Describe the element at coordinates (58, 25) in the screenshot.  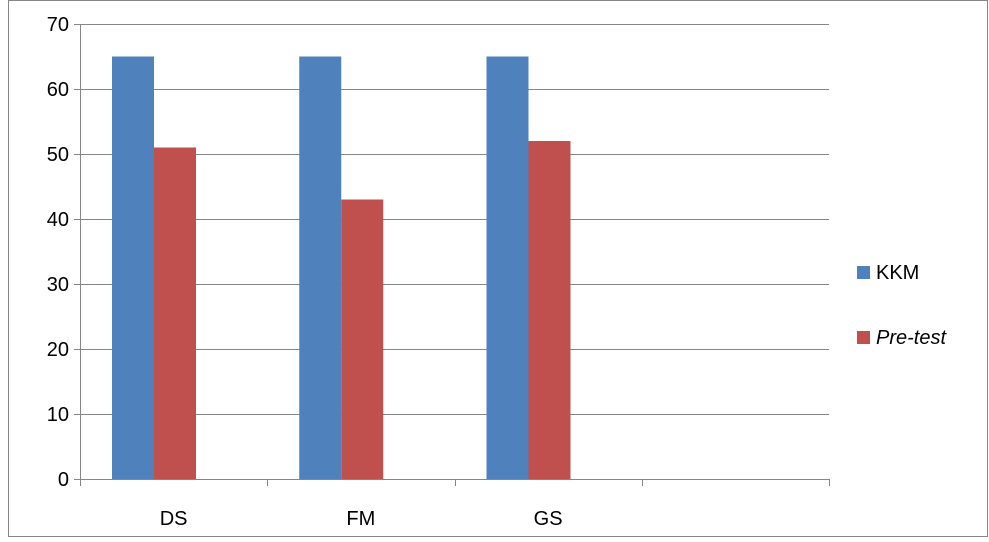
I see `y-tick-label: 70` at that location.